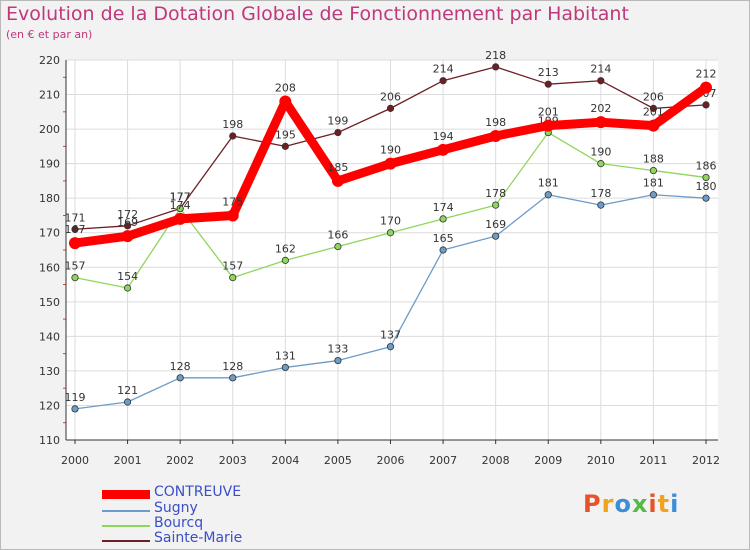  I want to click on data-label-sainte-marie: 198, so click(232, 124).